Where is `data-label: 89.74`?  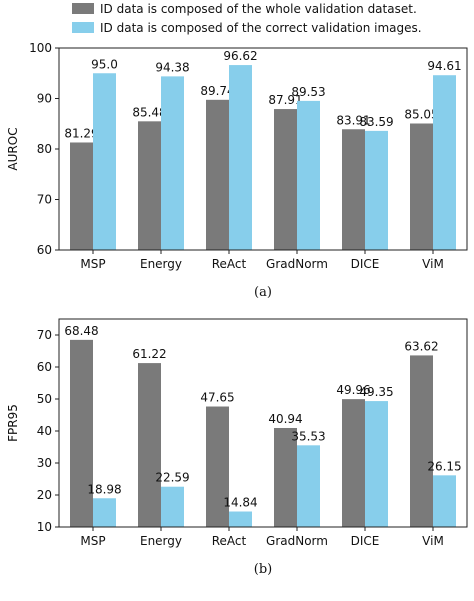
data-label: 89.74 is located at coordinates (217, 91).